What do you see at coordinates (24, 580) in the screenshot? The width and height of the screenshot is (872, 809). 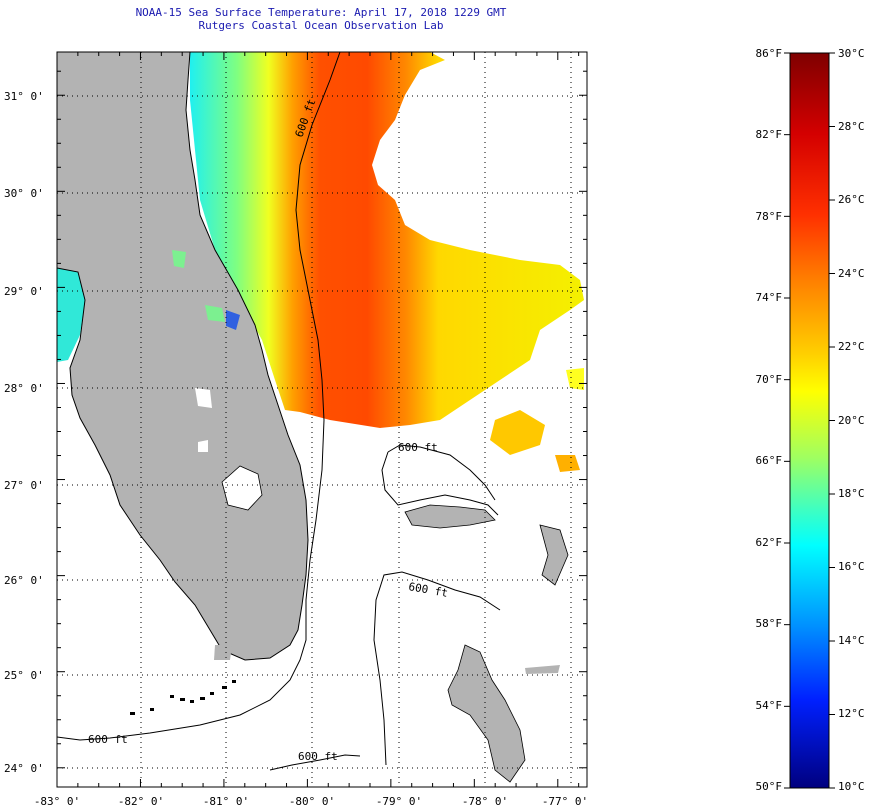 I see `lat-tick-label: 26° 0'` at bounding box center [24, 580].